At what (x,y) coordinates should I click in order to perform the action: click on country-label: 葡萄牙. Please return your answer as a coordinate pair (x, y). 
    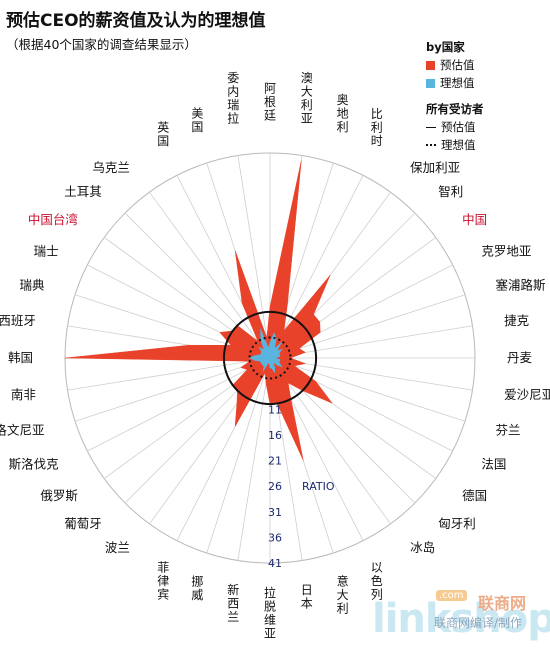
    Looking at the image, I should click on (83, 523).